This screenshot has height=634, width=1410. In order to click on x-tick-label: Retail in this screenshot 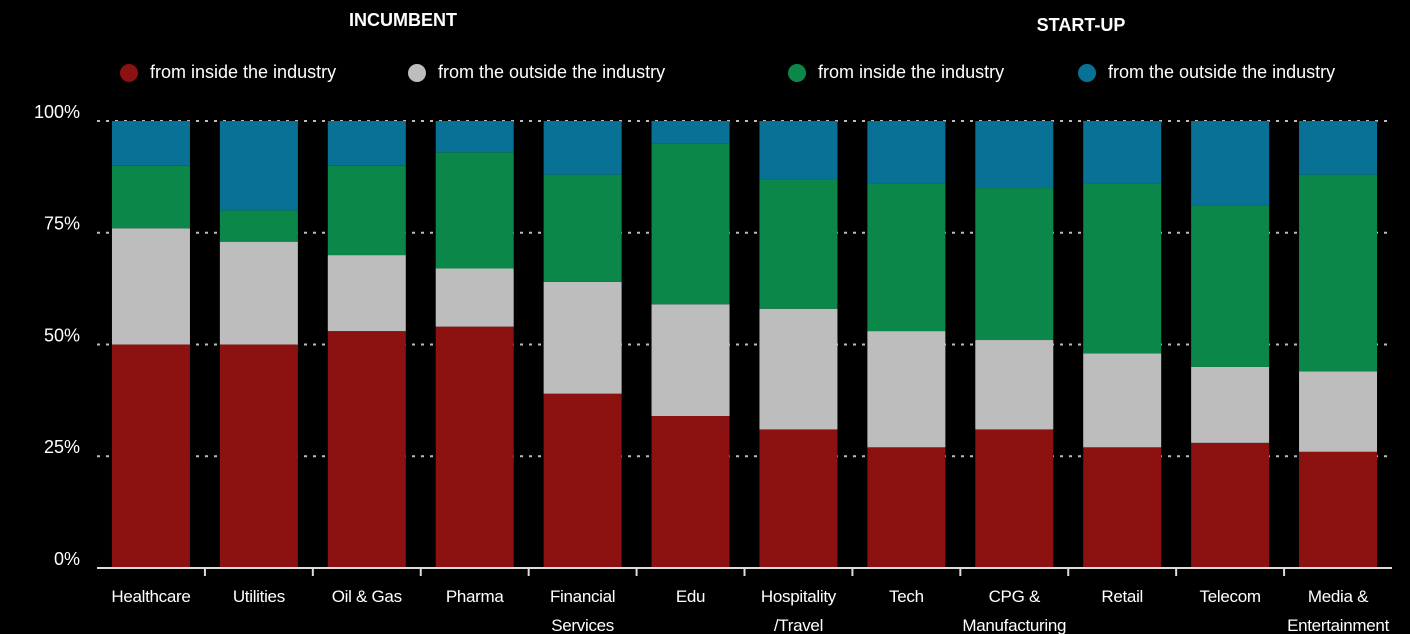, I will do `click(1122, 596)`.